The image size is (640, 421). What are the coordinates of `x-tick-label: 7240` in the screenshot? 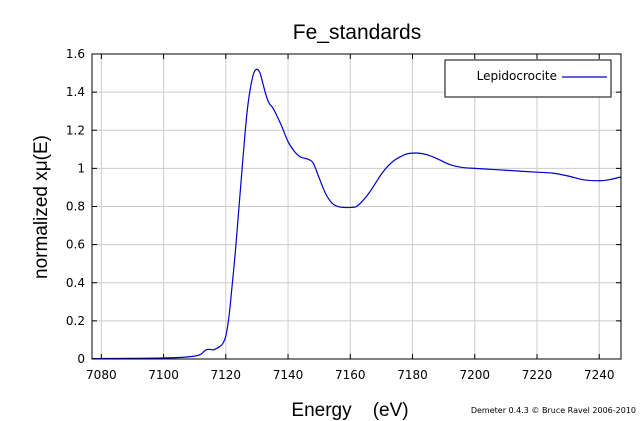 It's located at (599, 375).